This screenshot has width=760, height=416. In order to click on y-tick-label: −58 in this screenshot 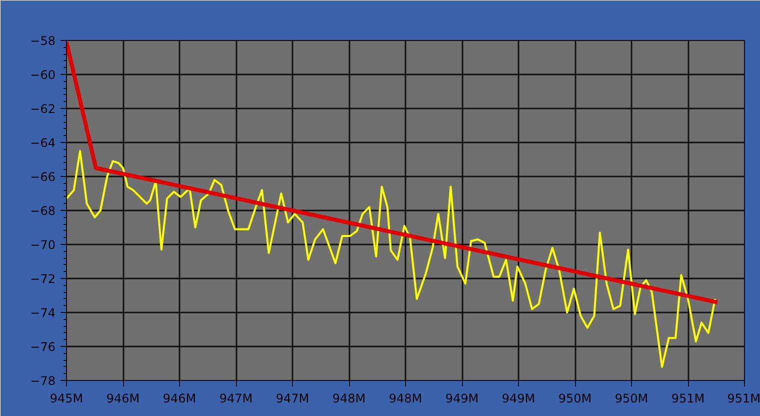, I will do `click(43, 41)`.